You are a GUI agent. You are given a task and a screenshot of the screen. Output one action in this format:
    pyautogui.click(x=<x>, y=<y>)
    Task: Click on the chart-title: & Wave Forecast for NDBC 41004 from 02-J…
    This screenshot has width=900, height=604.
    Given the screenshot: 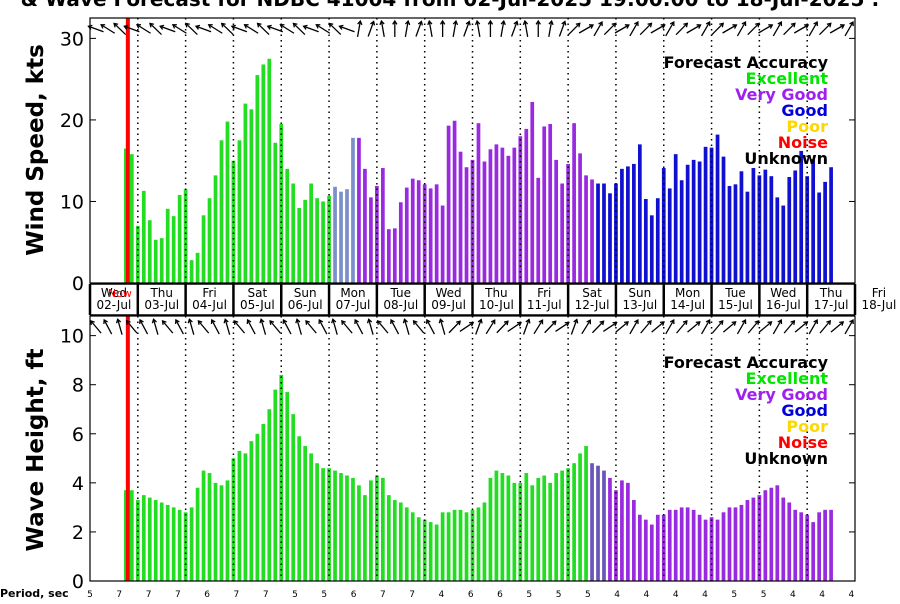 What is the action you would take?
    pyautogui.click(x=450, y=5)
    